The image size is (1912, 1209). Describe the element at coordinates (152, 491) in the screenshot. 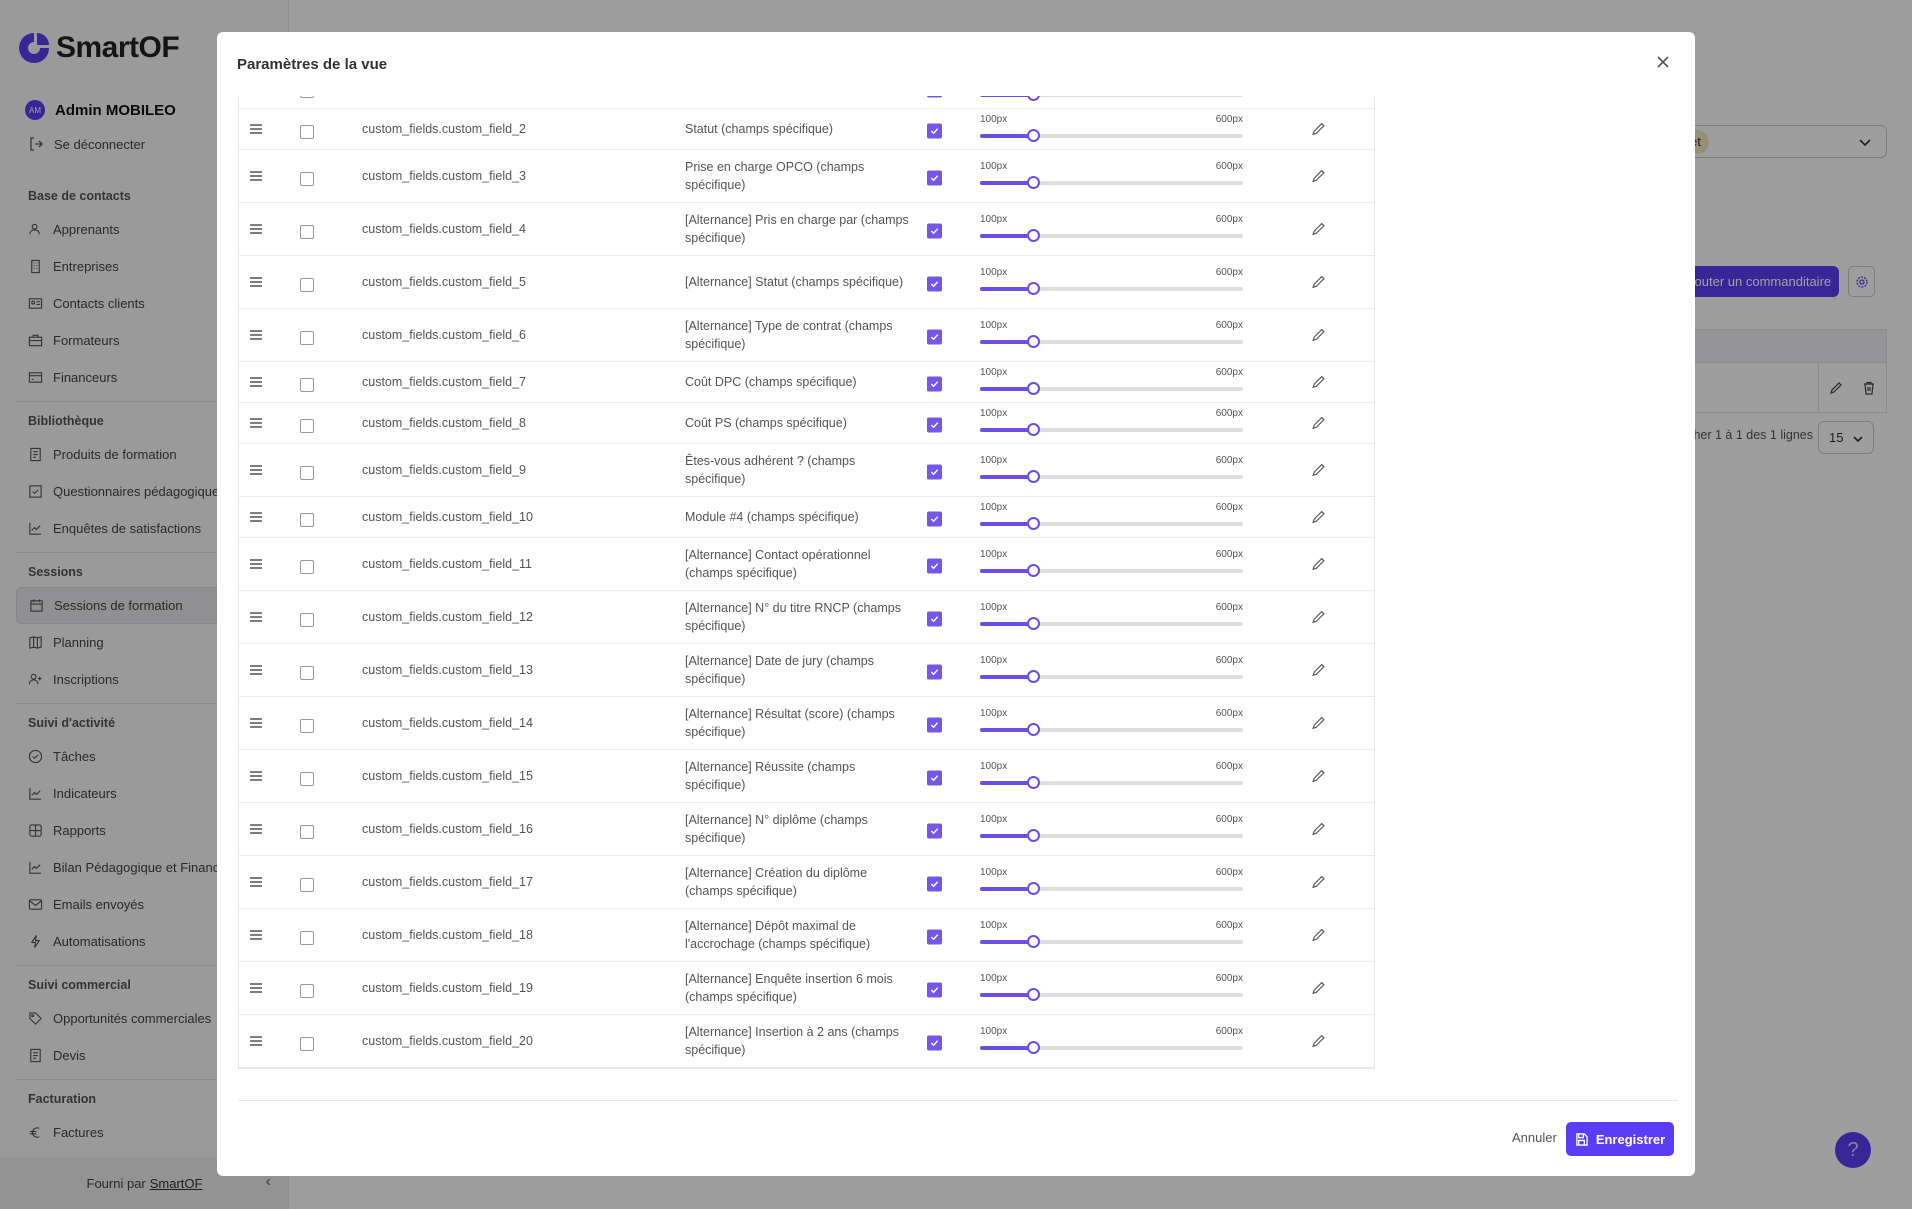

I see `sidebar-item: Questionnaires pédagogiques` at that location.